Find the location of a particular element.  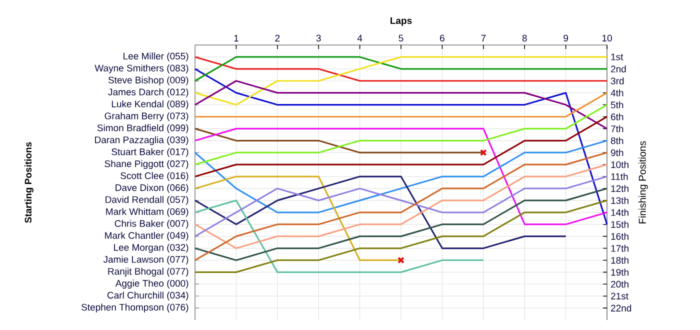

text: Stephen Thompson (076) is located at coordinates (135, 308).